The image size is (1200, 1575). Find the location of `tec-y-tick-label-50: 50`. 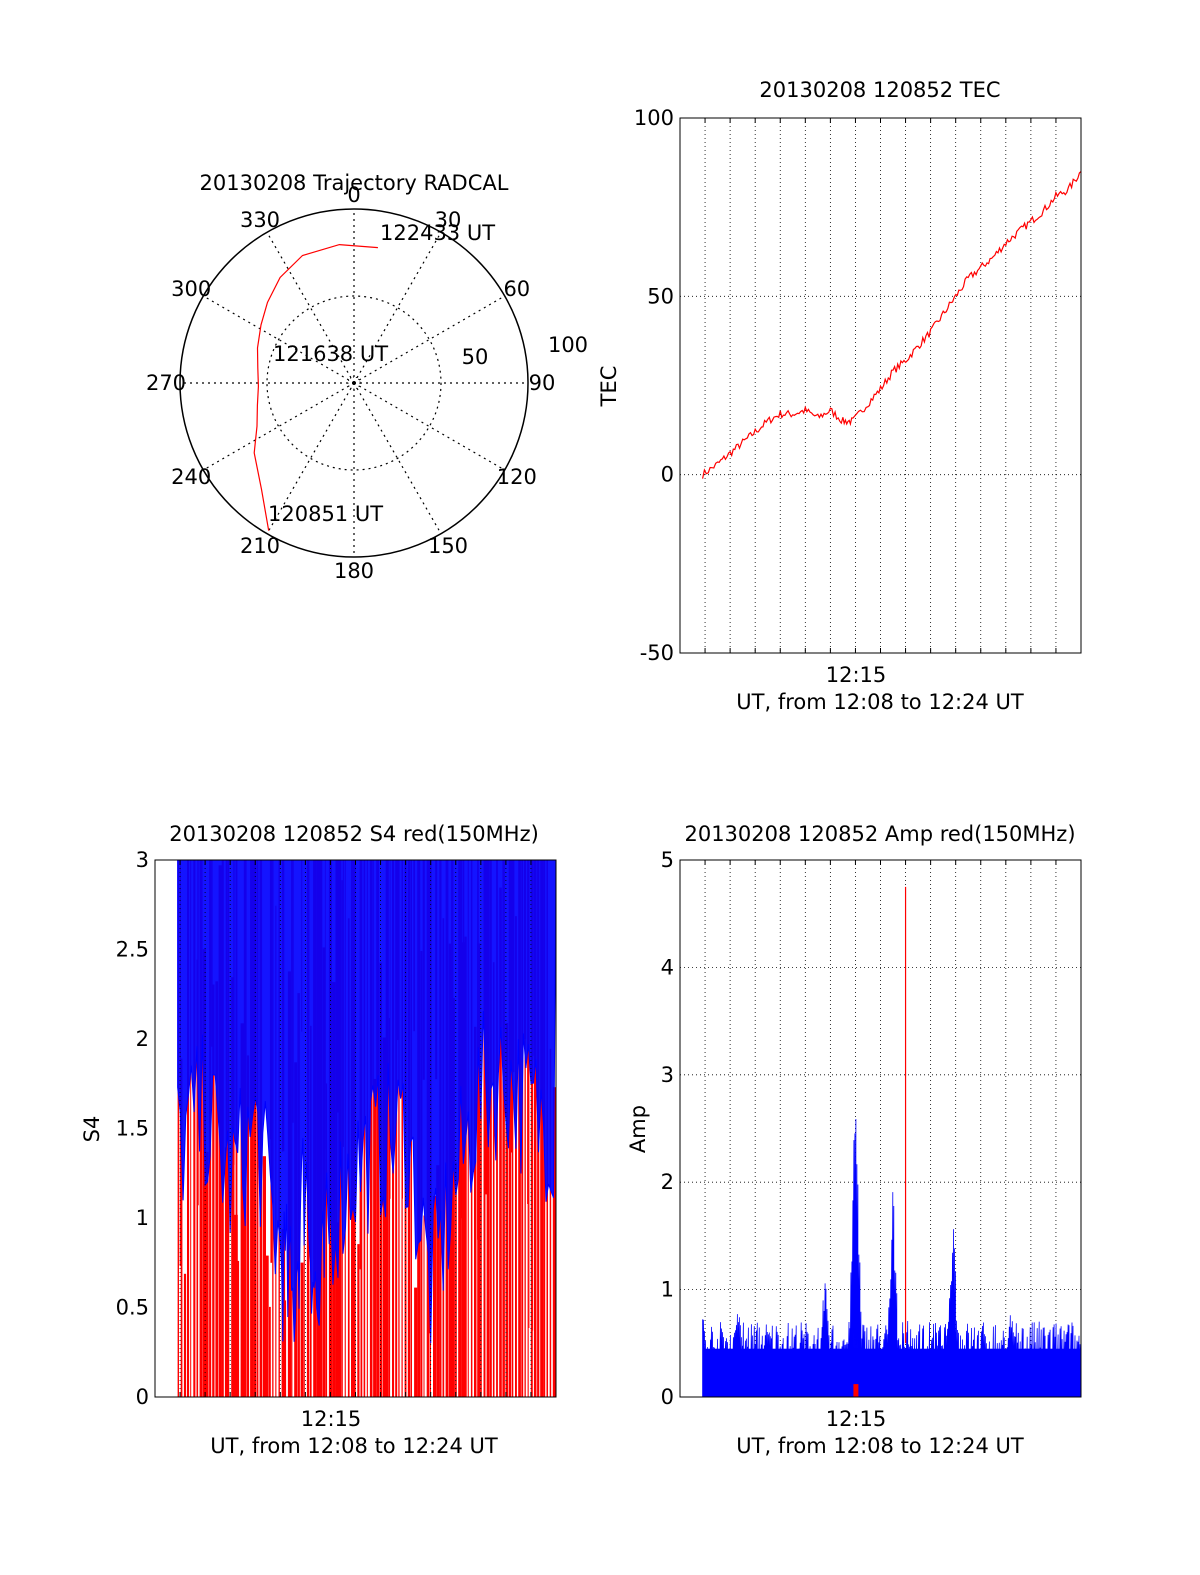

tec-y-tick-label-50: 50 is located at coordinates (660, 296).